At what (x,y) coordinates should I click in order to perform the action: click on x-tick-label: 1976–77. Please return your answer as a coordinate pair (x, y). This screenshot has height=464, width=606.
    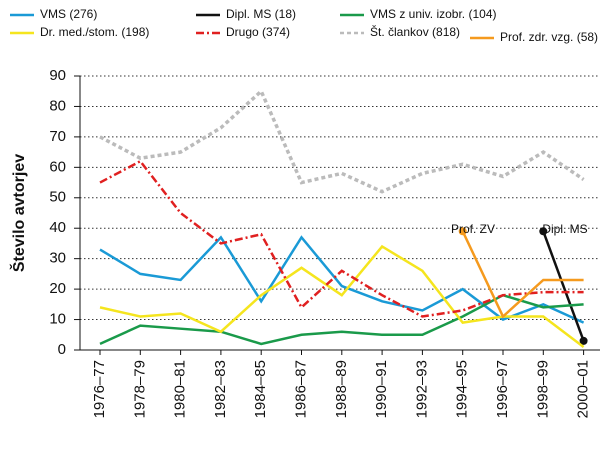
    Looking at the image, I should click on (99, 389).